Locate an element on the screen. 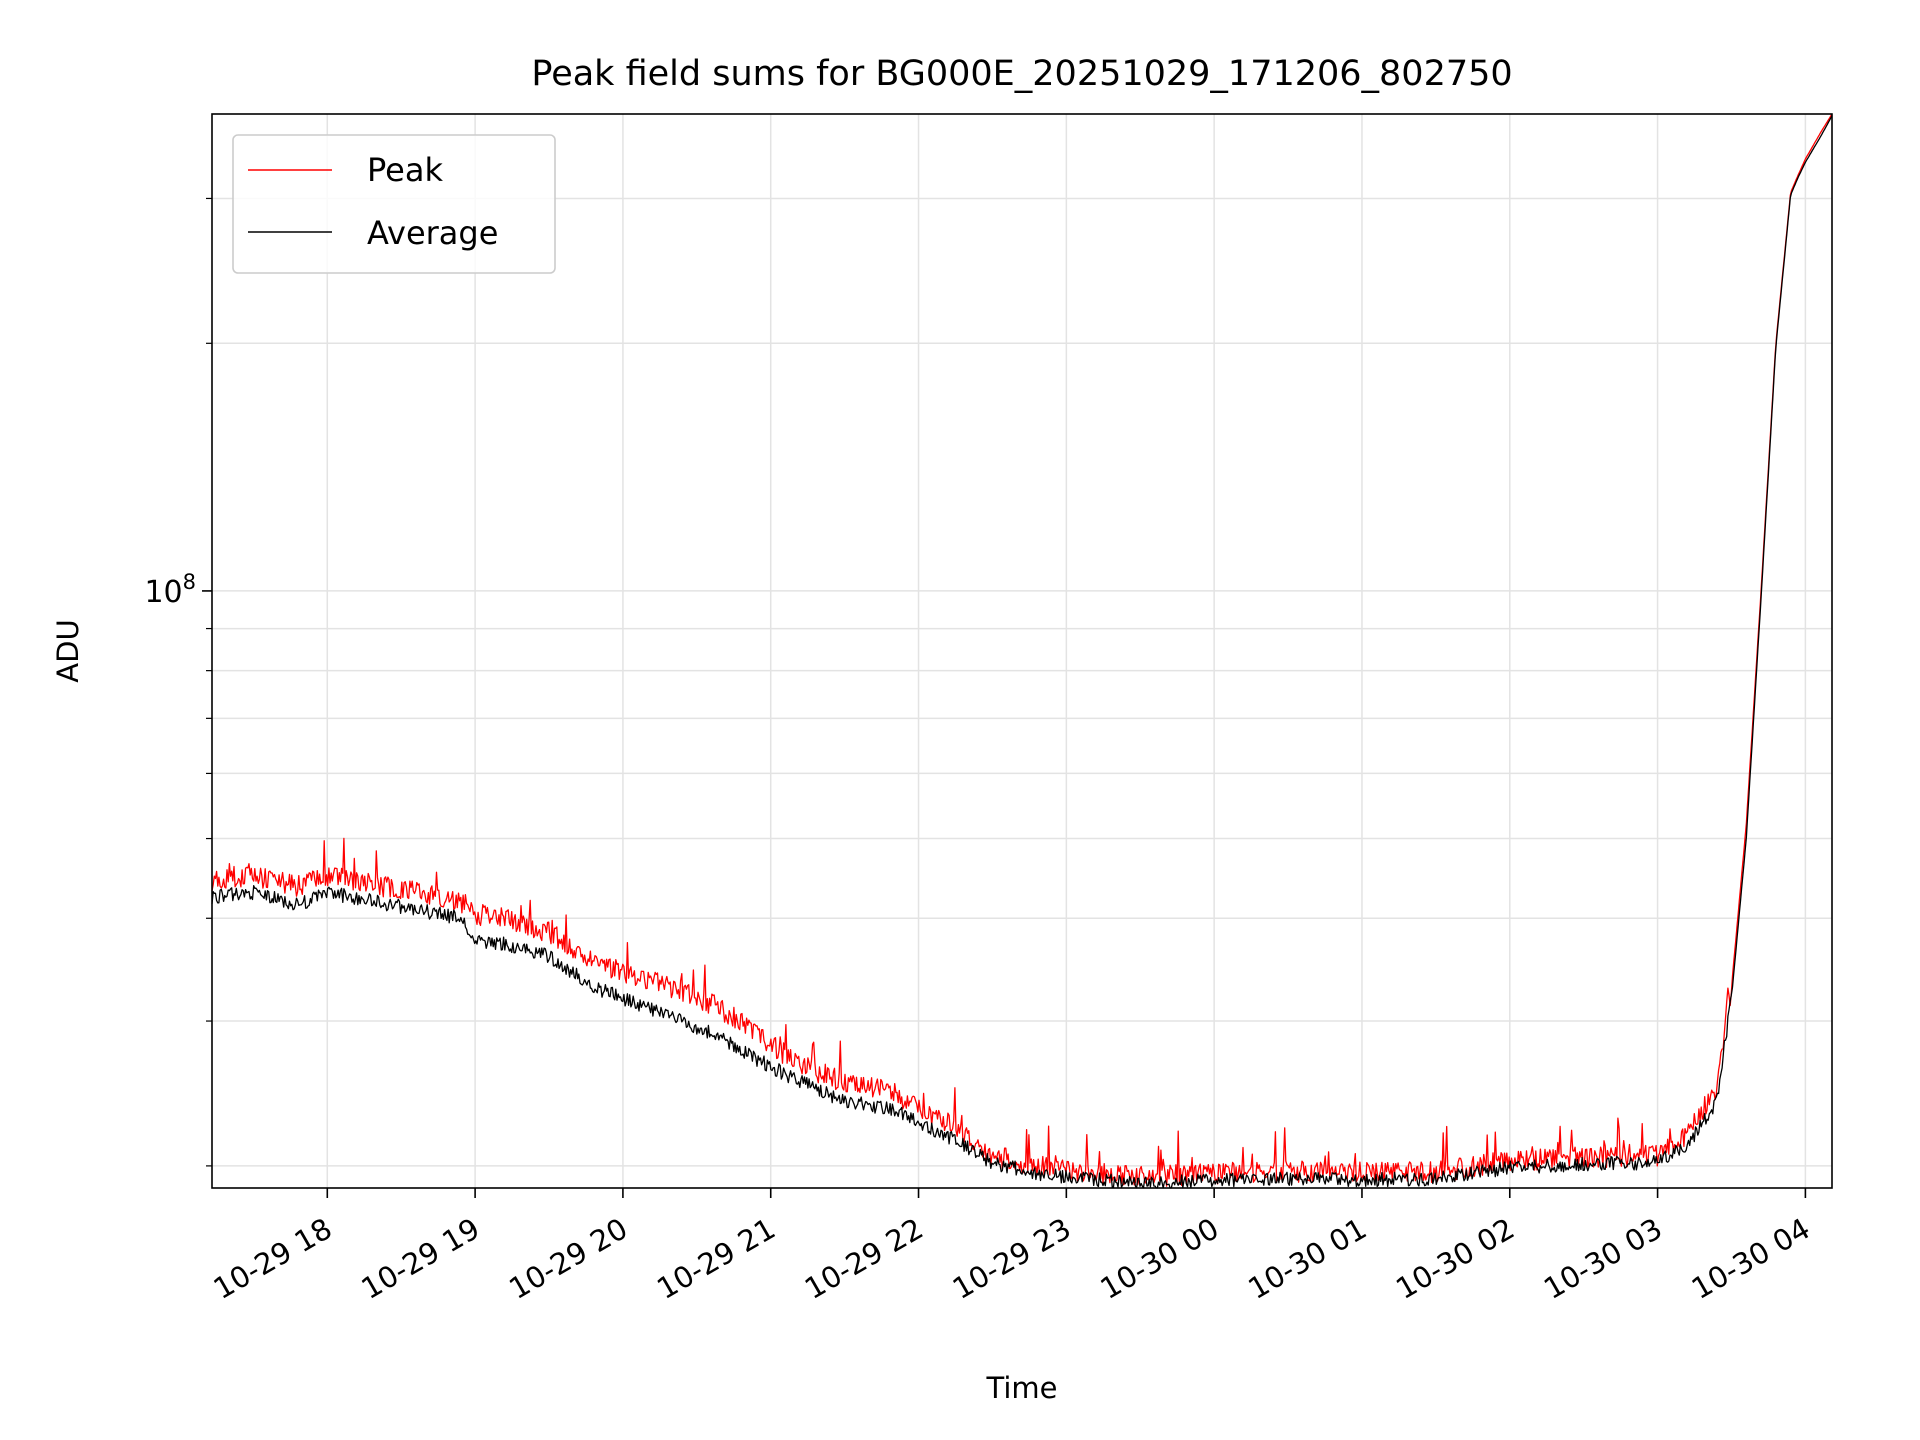 Image resolution: width=1920 pixels, height=1440 pixels. legend-average-label: Average is located at coordinates (432, 233).